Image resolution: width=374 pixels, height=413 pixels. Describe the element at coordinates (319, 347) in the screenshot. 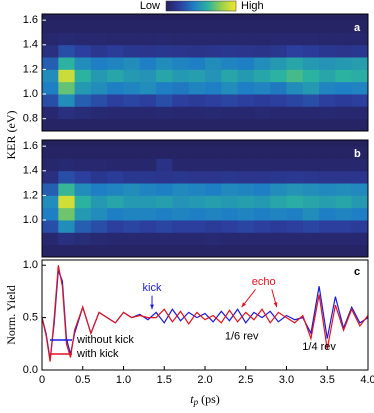

I see `annotation: 1/4 rev` at that location.